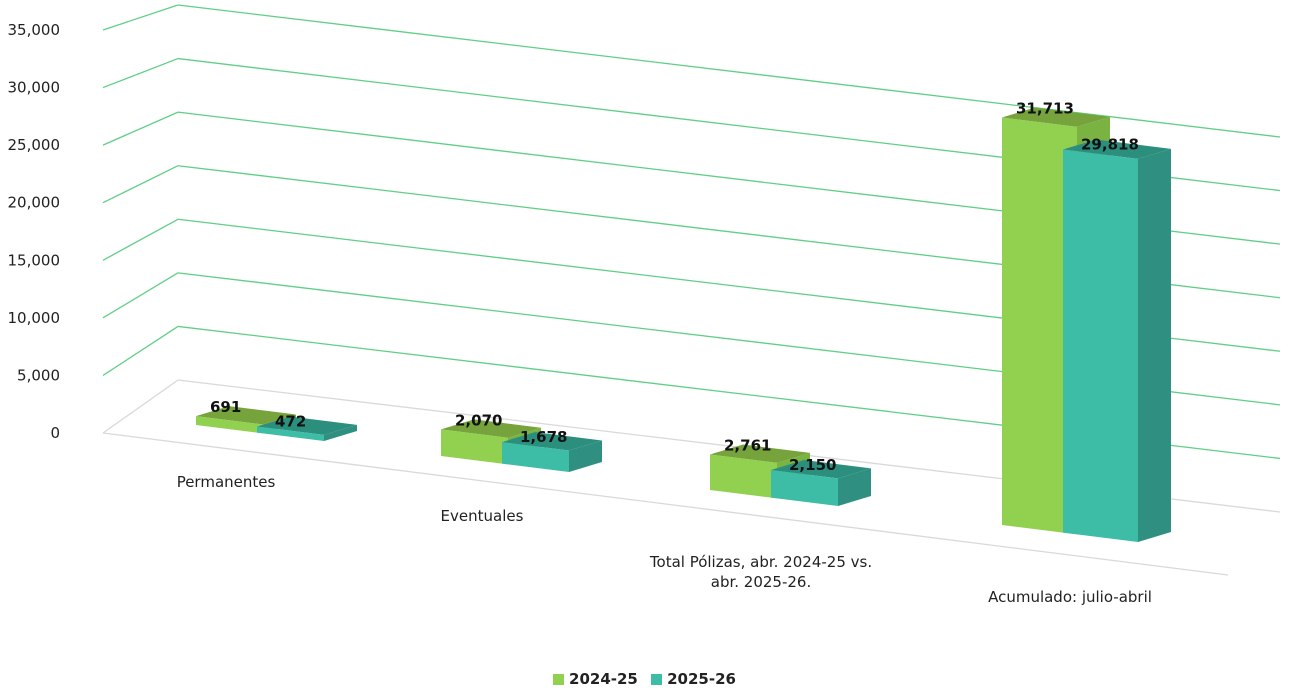 The width and height of the screenshot is (1289, 695). I want to click on legend-item-2025-26: 2025-26, so click(693, 679).